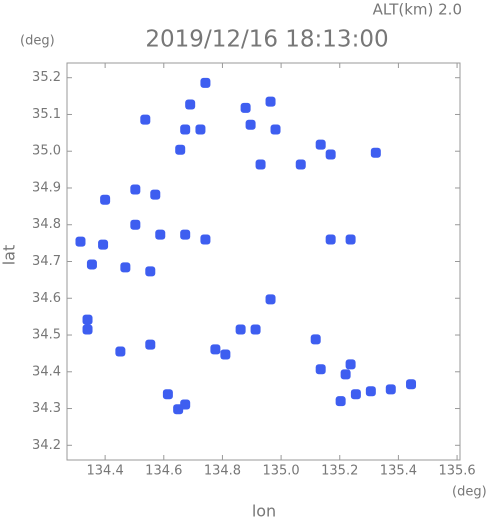  Describe the element at coordinates (46, 408) in the screenshot. I see `y-tick-label: 34.3` at that location.